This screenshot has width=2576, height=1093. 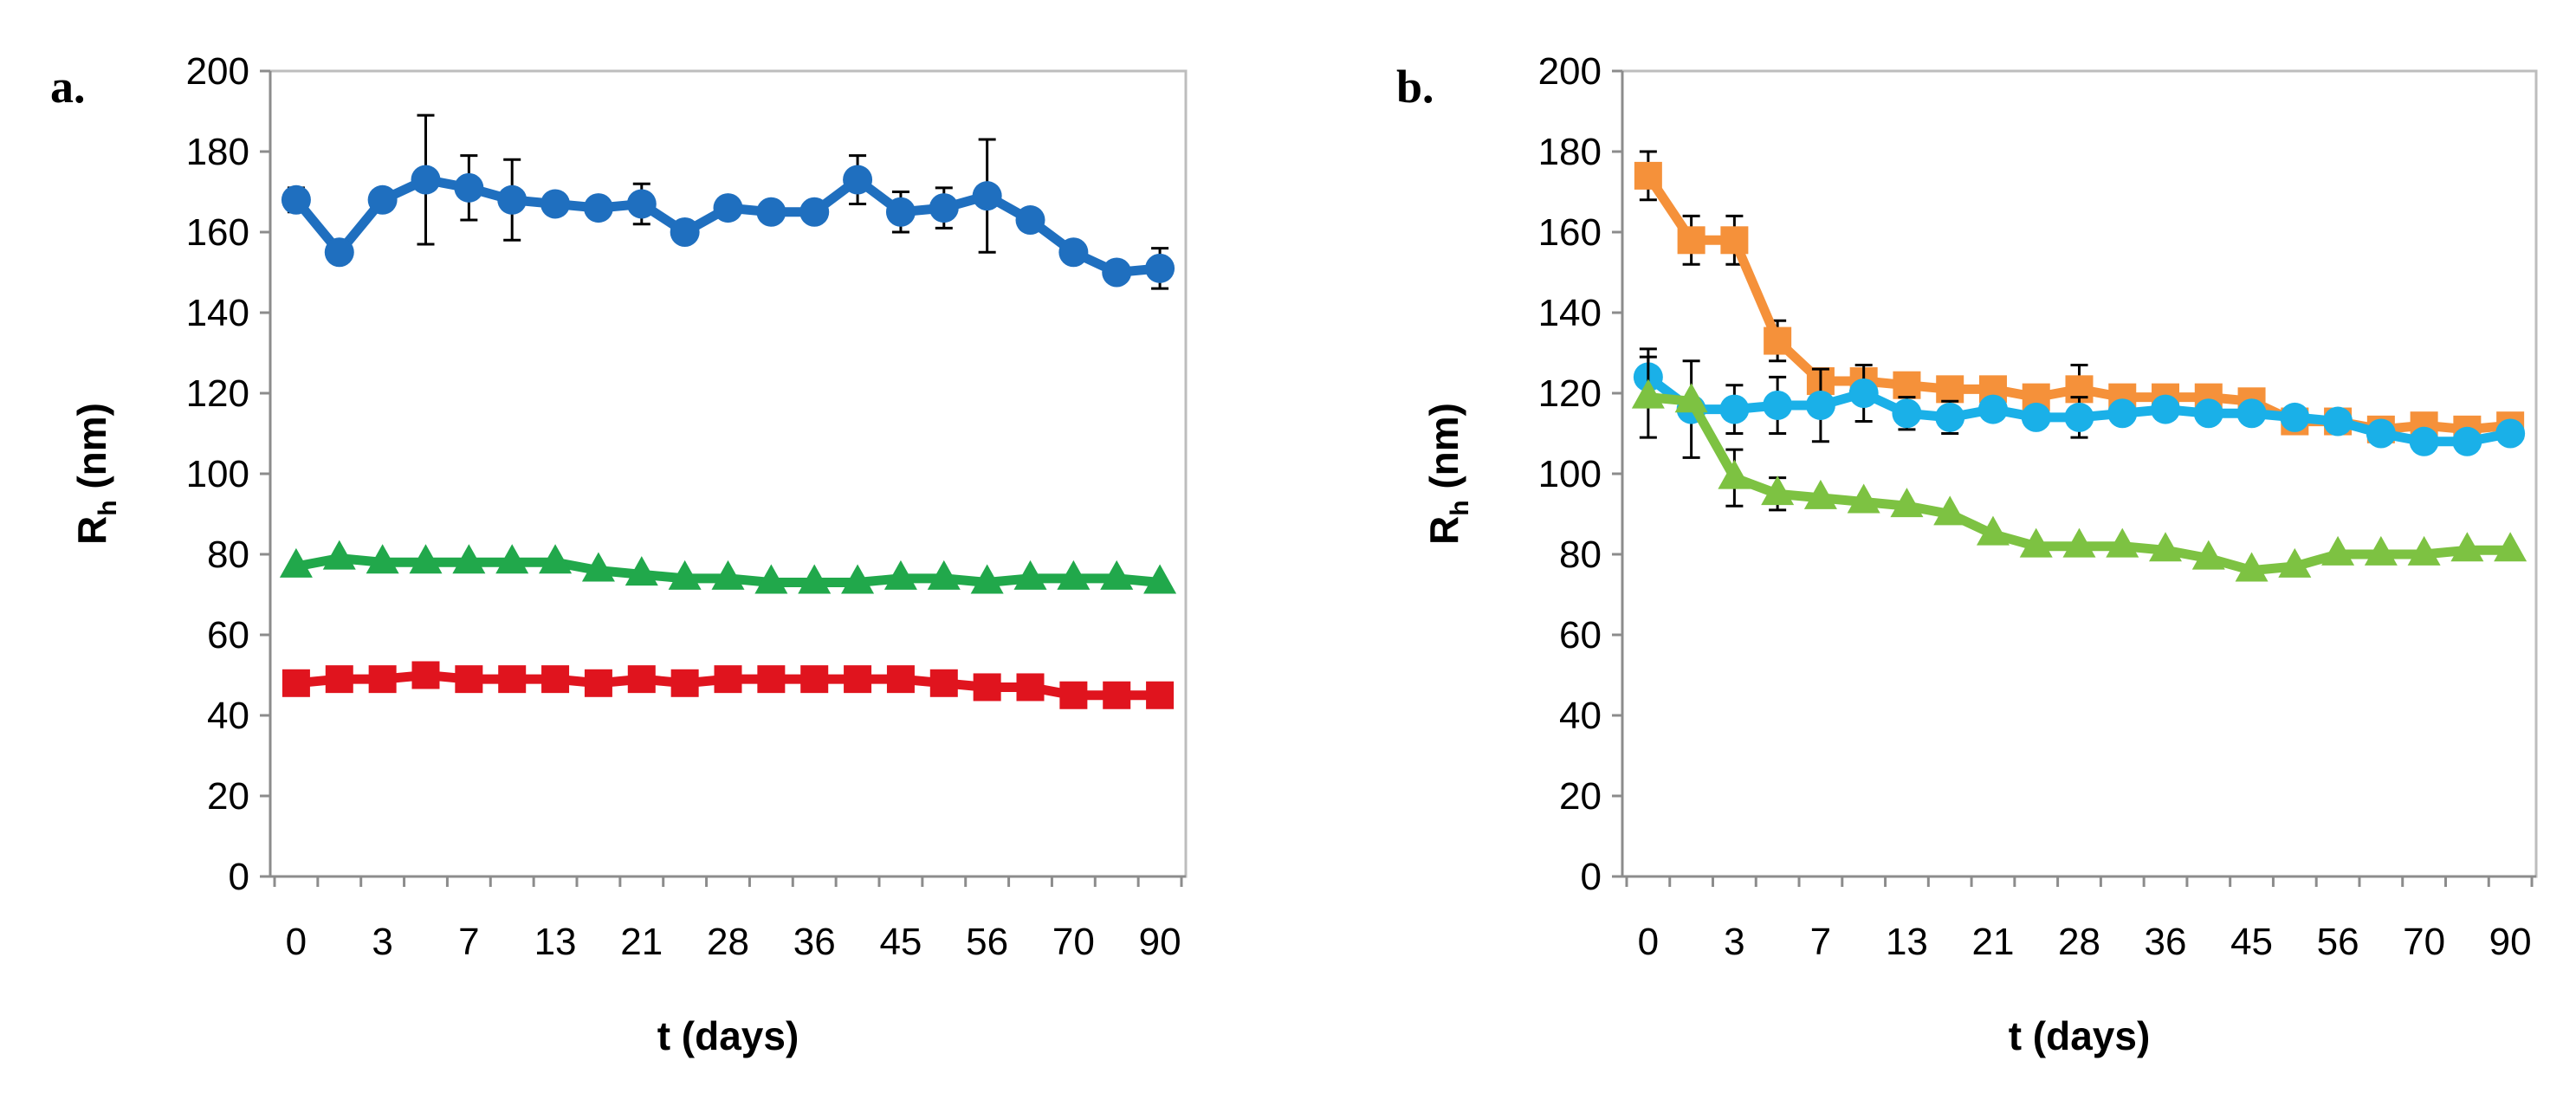 I want to click on panel-a-x-tick-label: 3, so click(x=382, y=942).